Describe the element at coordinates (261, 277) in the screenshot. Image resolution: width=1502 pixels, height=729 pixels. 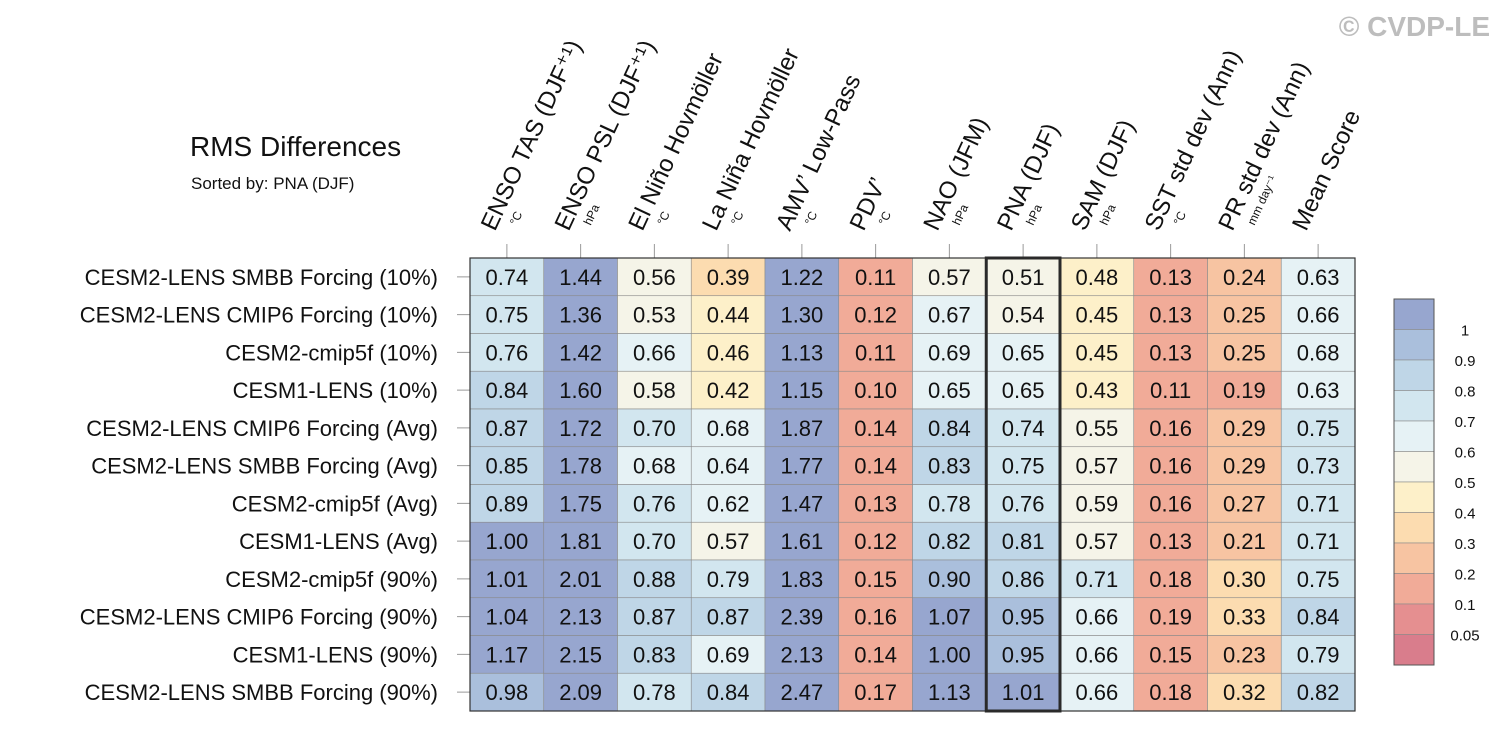
I see `row-label: CESM2-LENS SMBB Forcing (10%)` at that location.